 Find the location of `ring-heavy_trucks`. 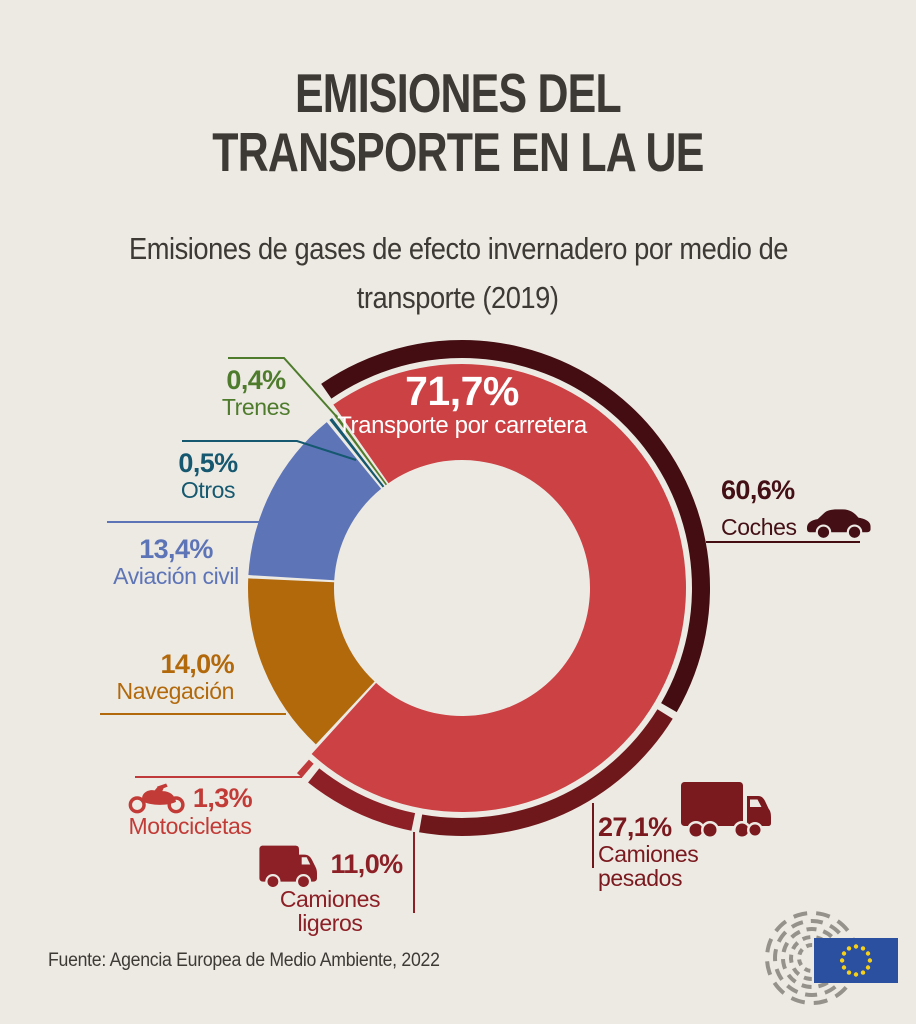

ring-heavy_trucks is located at coordinates (546, 772).